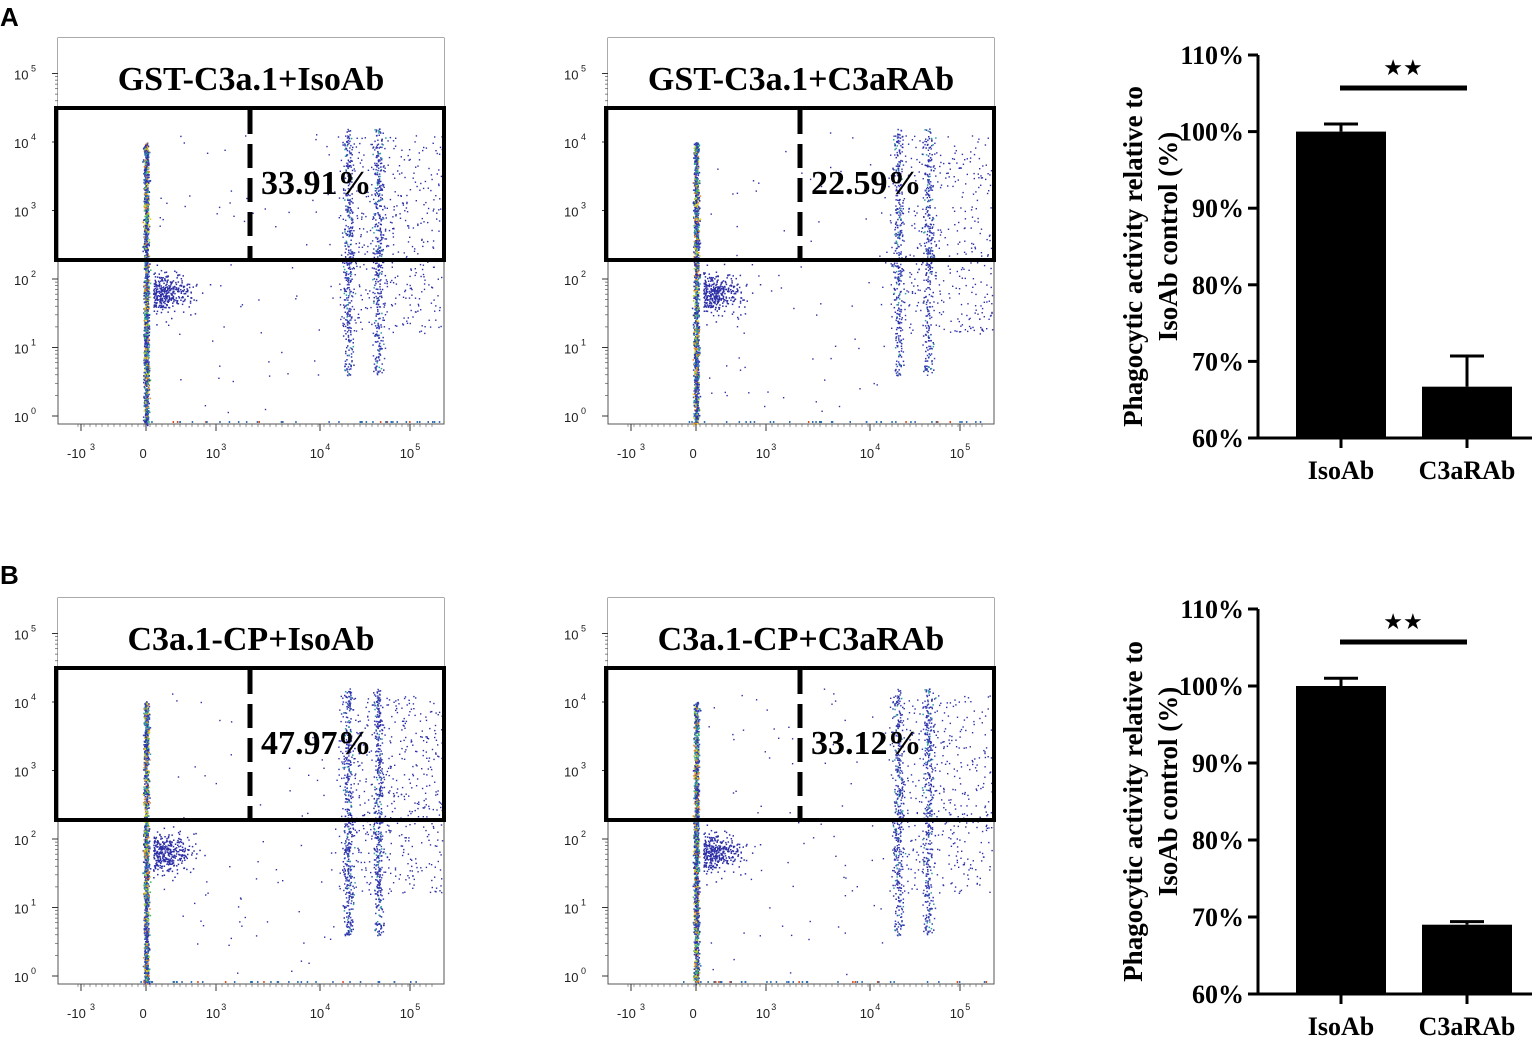 The width and height of the screenshot is (1535, 1037). What do you see at coordinates (417, 447) in the screenshot?
I see `x-tick-exponent: 5` at bounding box center [417, 447].